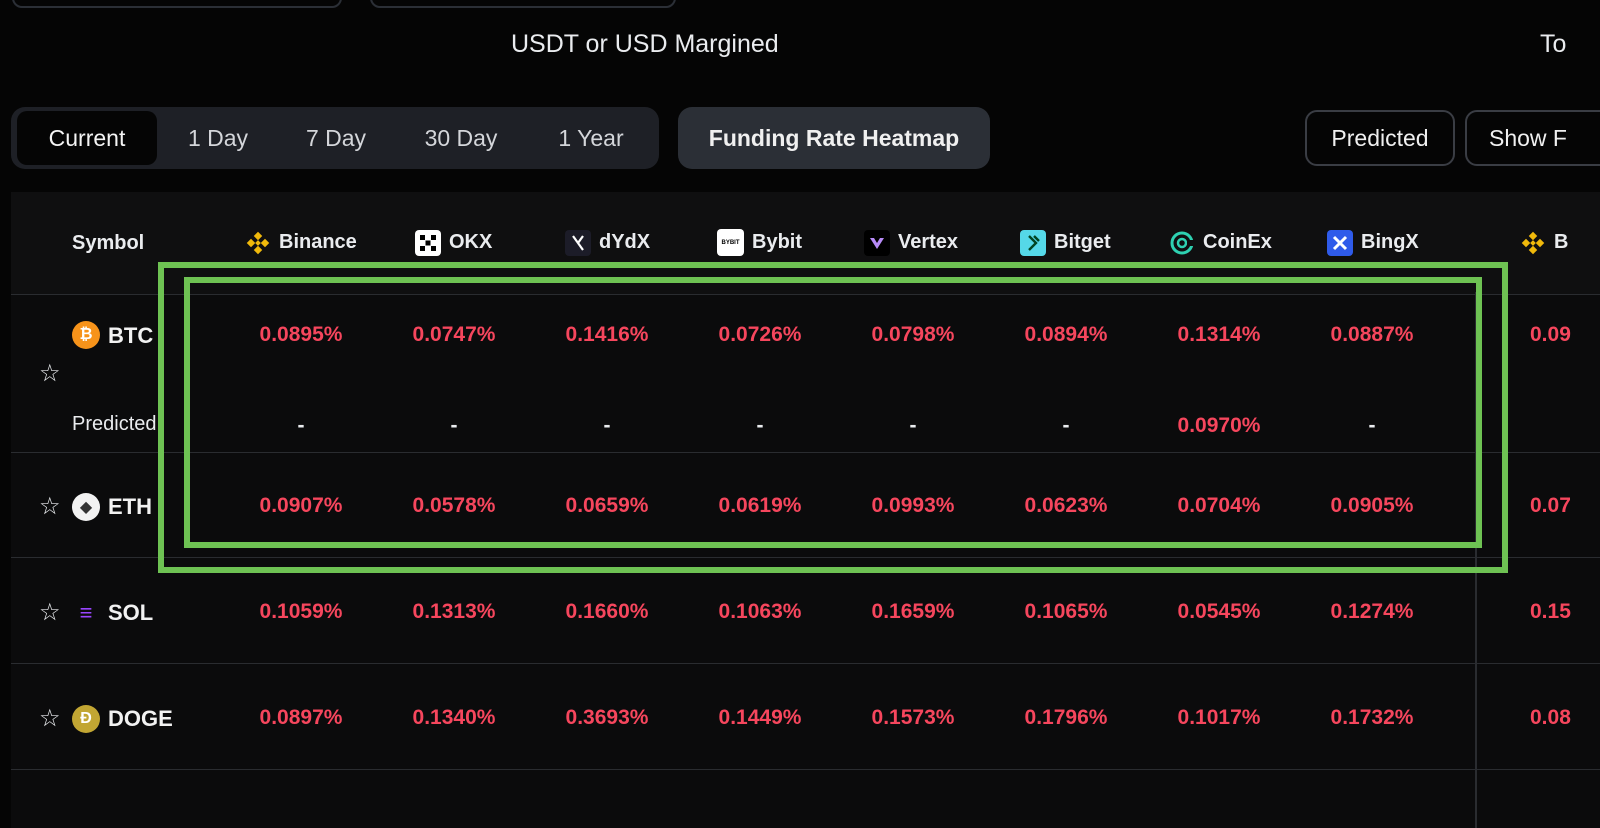 This screenshot has height=828, width=1600. I want to click on rate-cell: 0.1065%, so click(1066, 611).